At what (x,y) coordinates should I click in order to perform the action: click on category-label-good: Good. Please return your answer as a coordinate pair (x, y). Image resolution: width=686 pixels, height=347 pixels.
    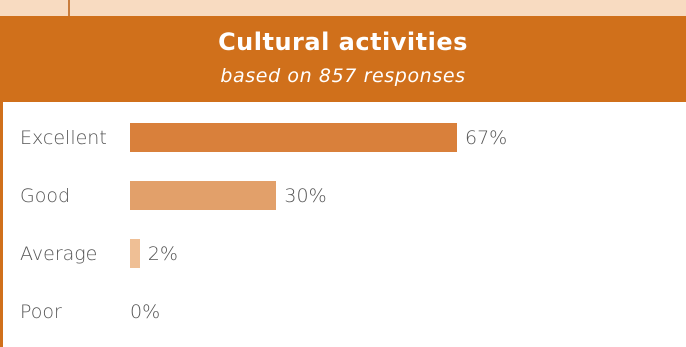
    Looking at the image, I should click on (45, 195).